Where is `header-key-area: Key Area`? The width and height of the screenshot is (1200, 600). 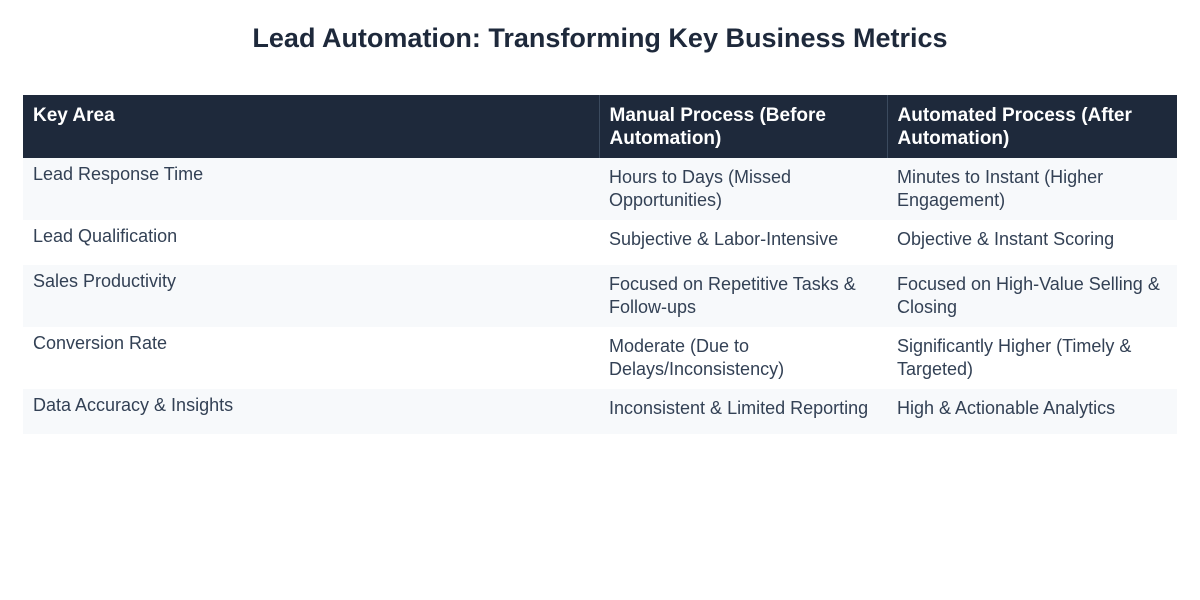
header-key-area: Key Area is located at coordinates (74, 115).